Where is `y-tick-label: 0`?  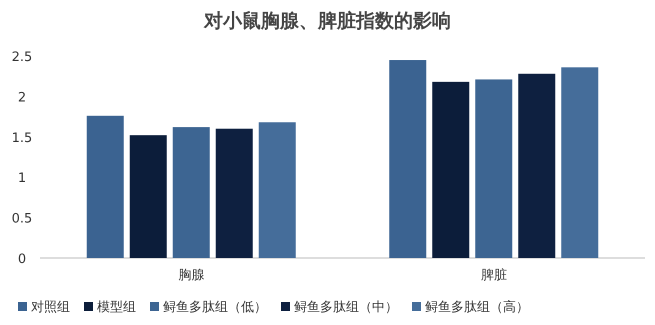 y-tick-label: 0 is located at coordinates (22, 259).